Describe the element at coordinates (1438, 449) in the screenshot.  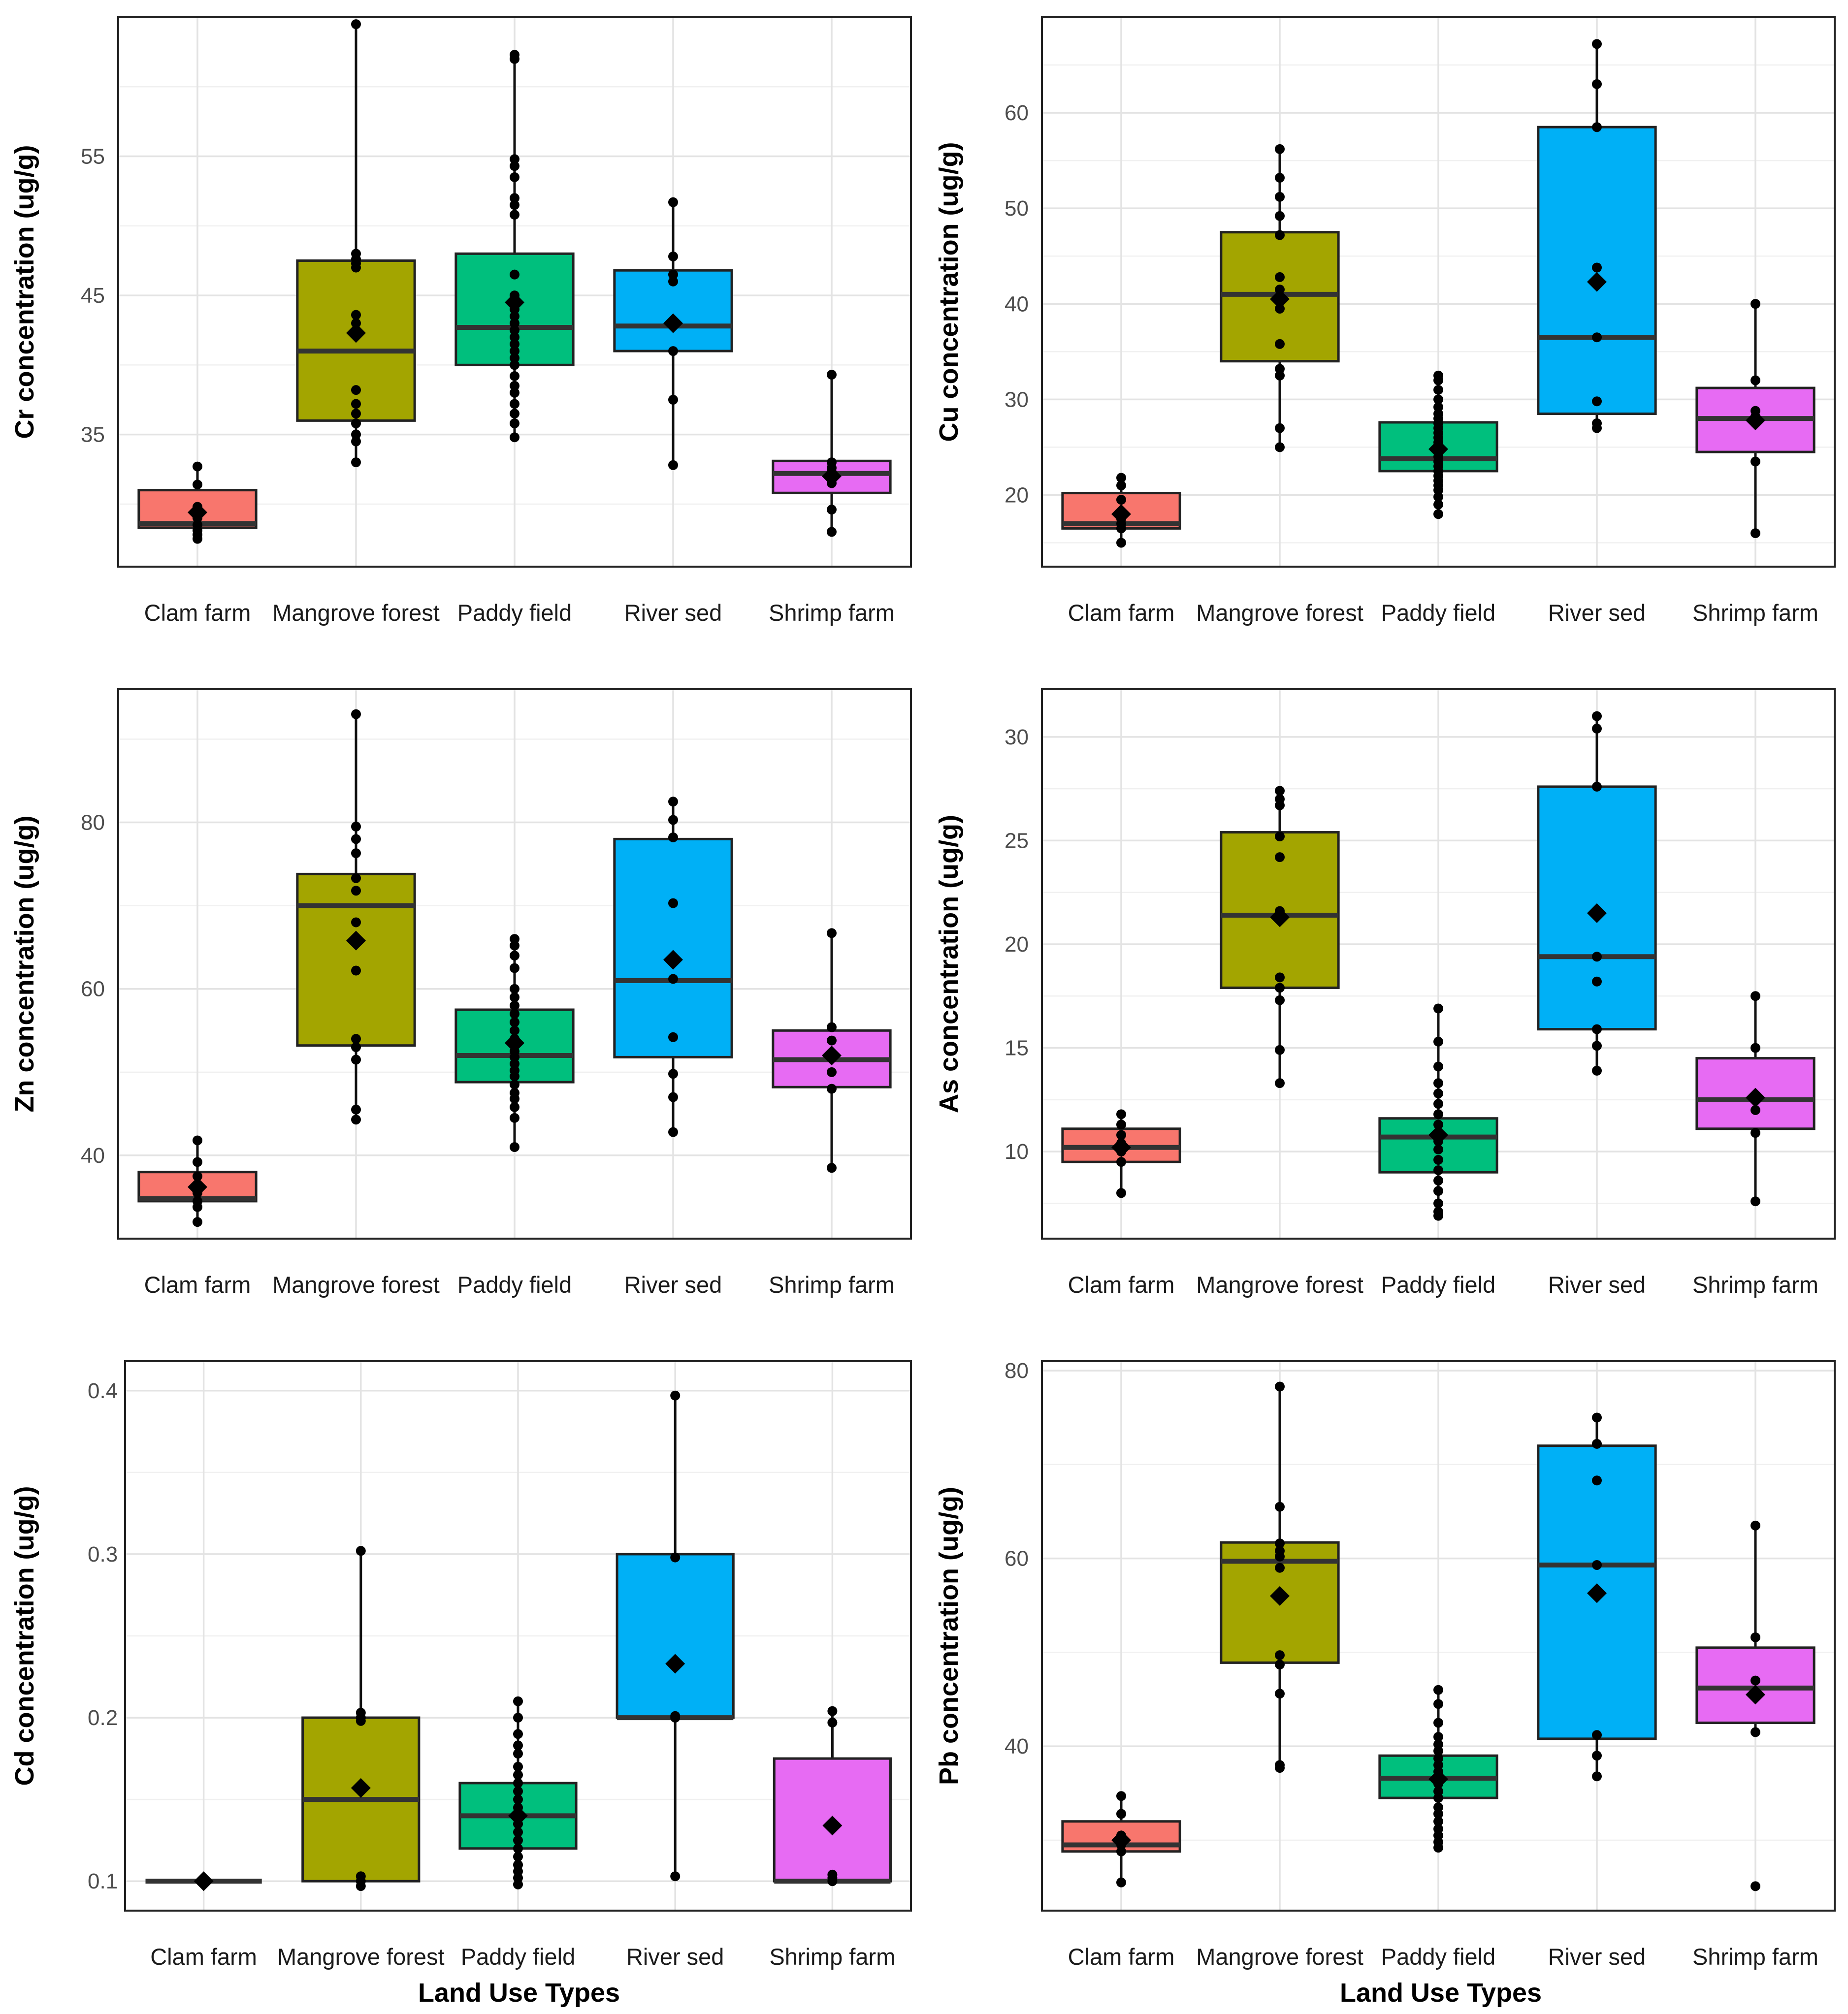
I see `cu-mean-marker` at that location.